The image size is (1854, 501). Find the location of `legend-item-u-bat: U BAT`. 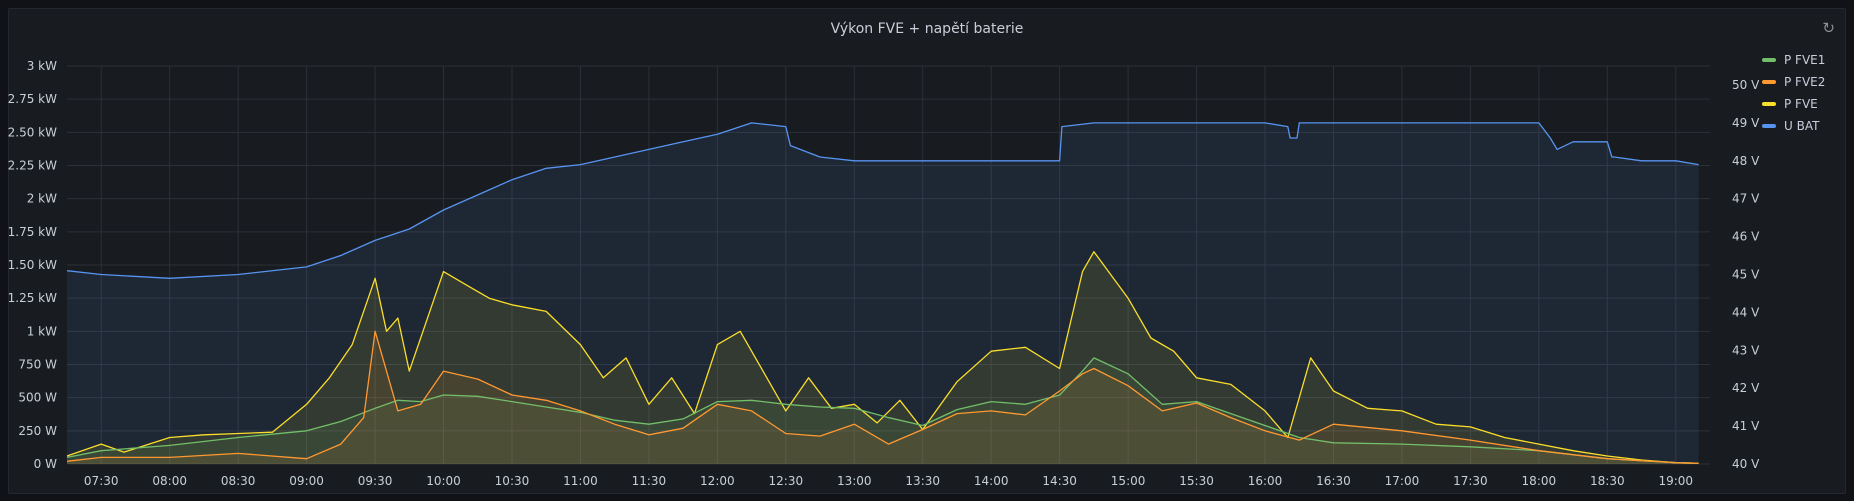

legend-item-u-bat: U BAT is located at coordinates (1793, 126).